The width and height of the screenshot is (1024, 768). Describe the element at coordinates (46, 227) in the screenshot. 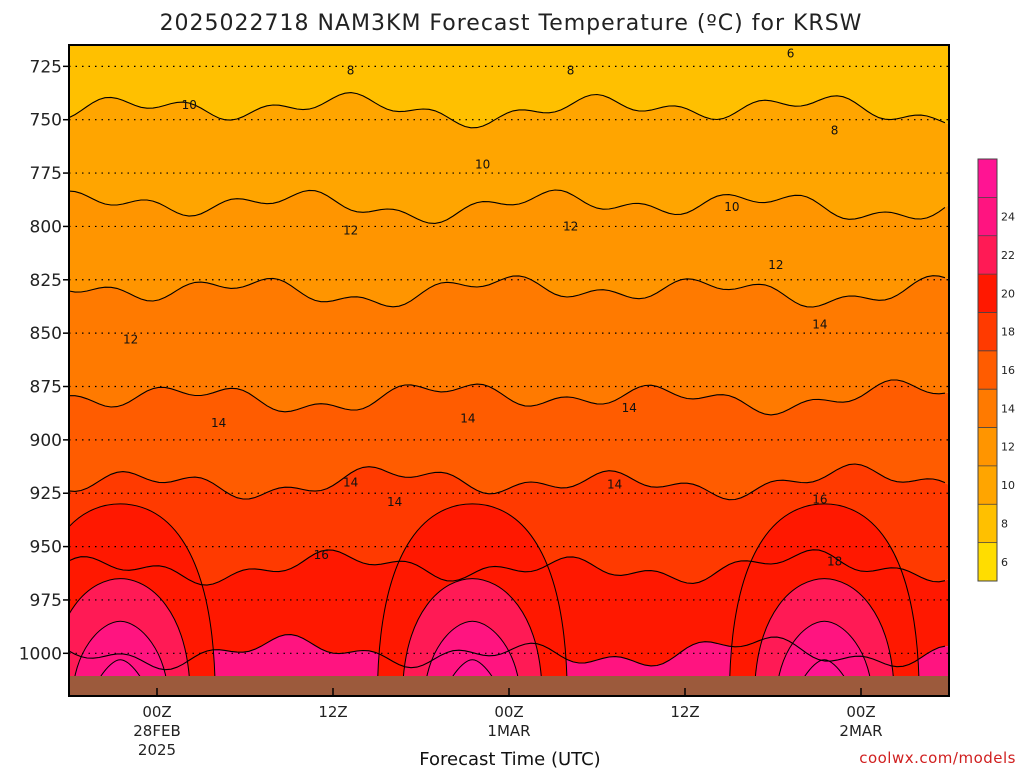

I see `y-tick-label: 800` at that location.